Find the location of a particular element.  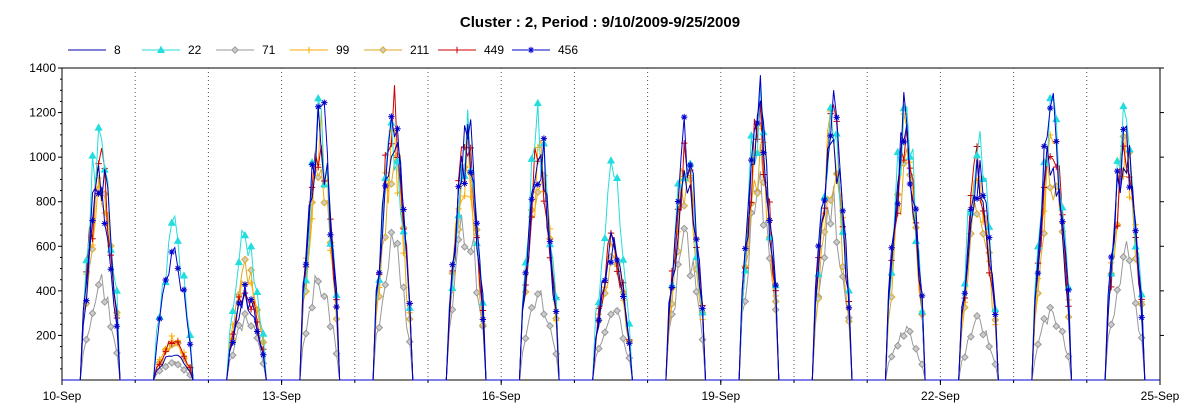

x-tick-label: 13-Sep is located at coordinates (281, 396).